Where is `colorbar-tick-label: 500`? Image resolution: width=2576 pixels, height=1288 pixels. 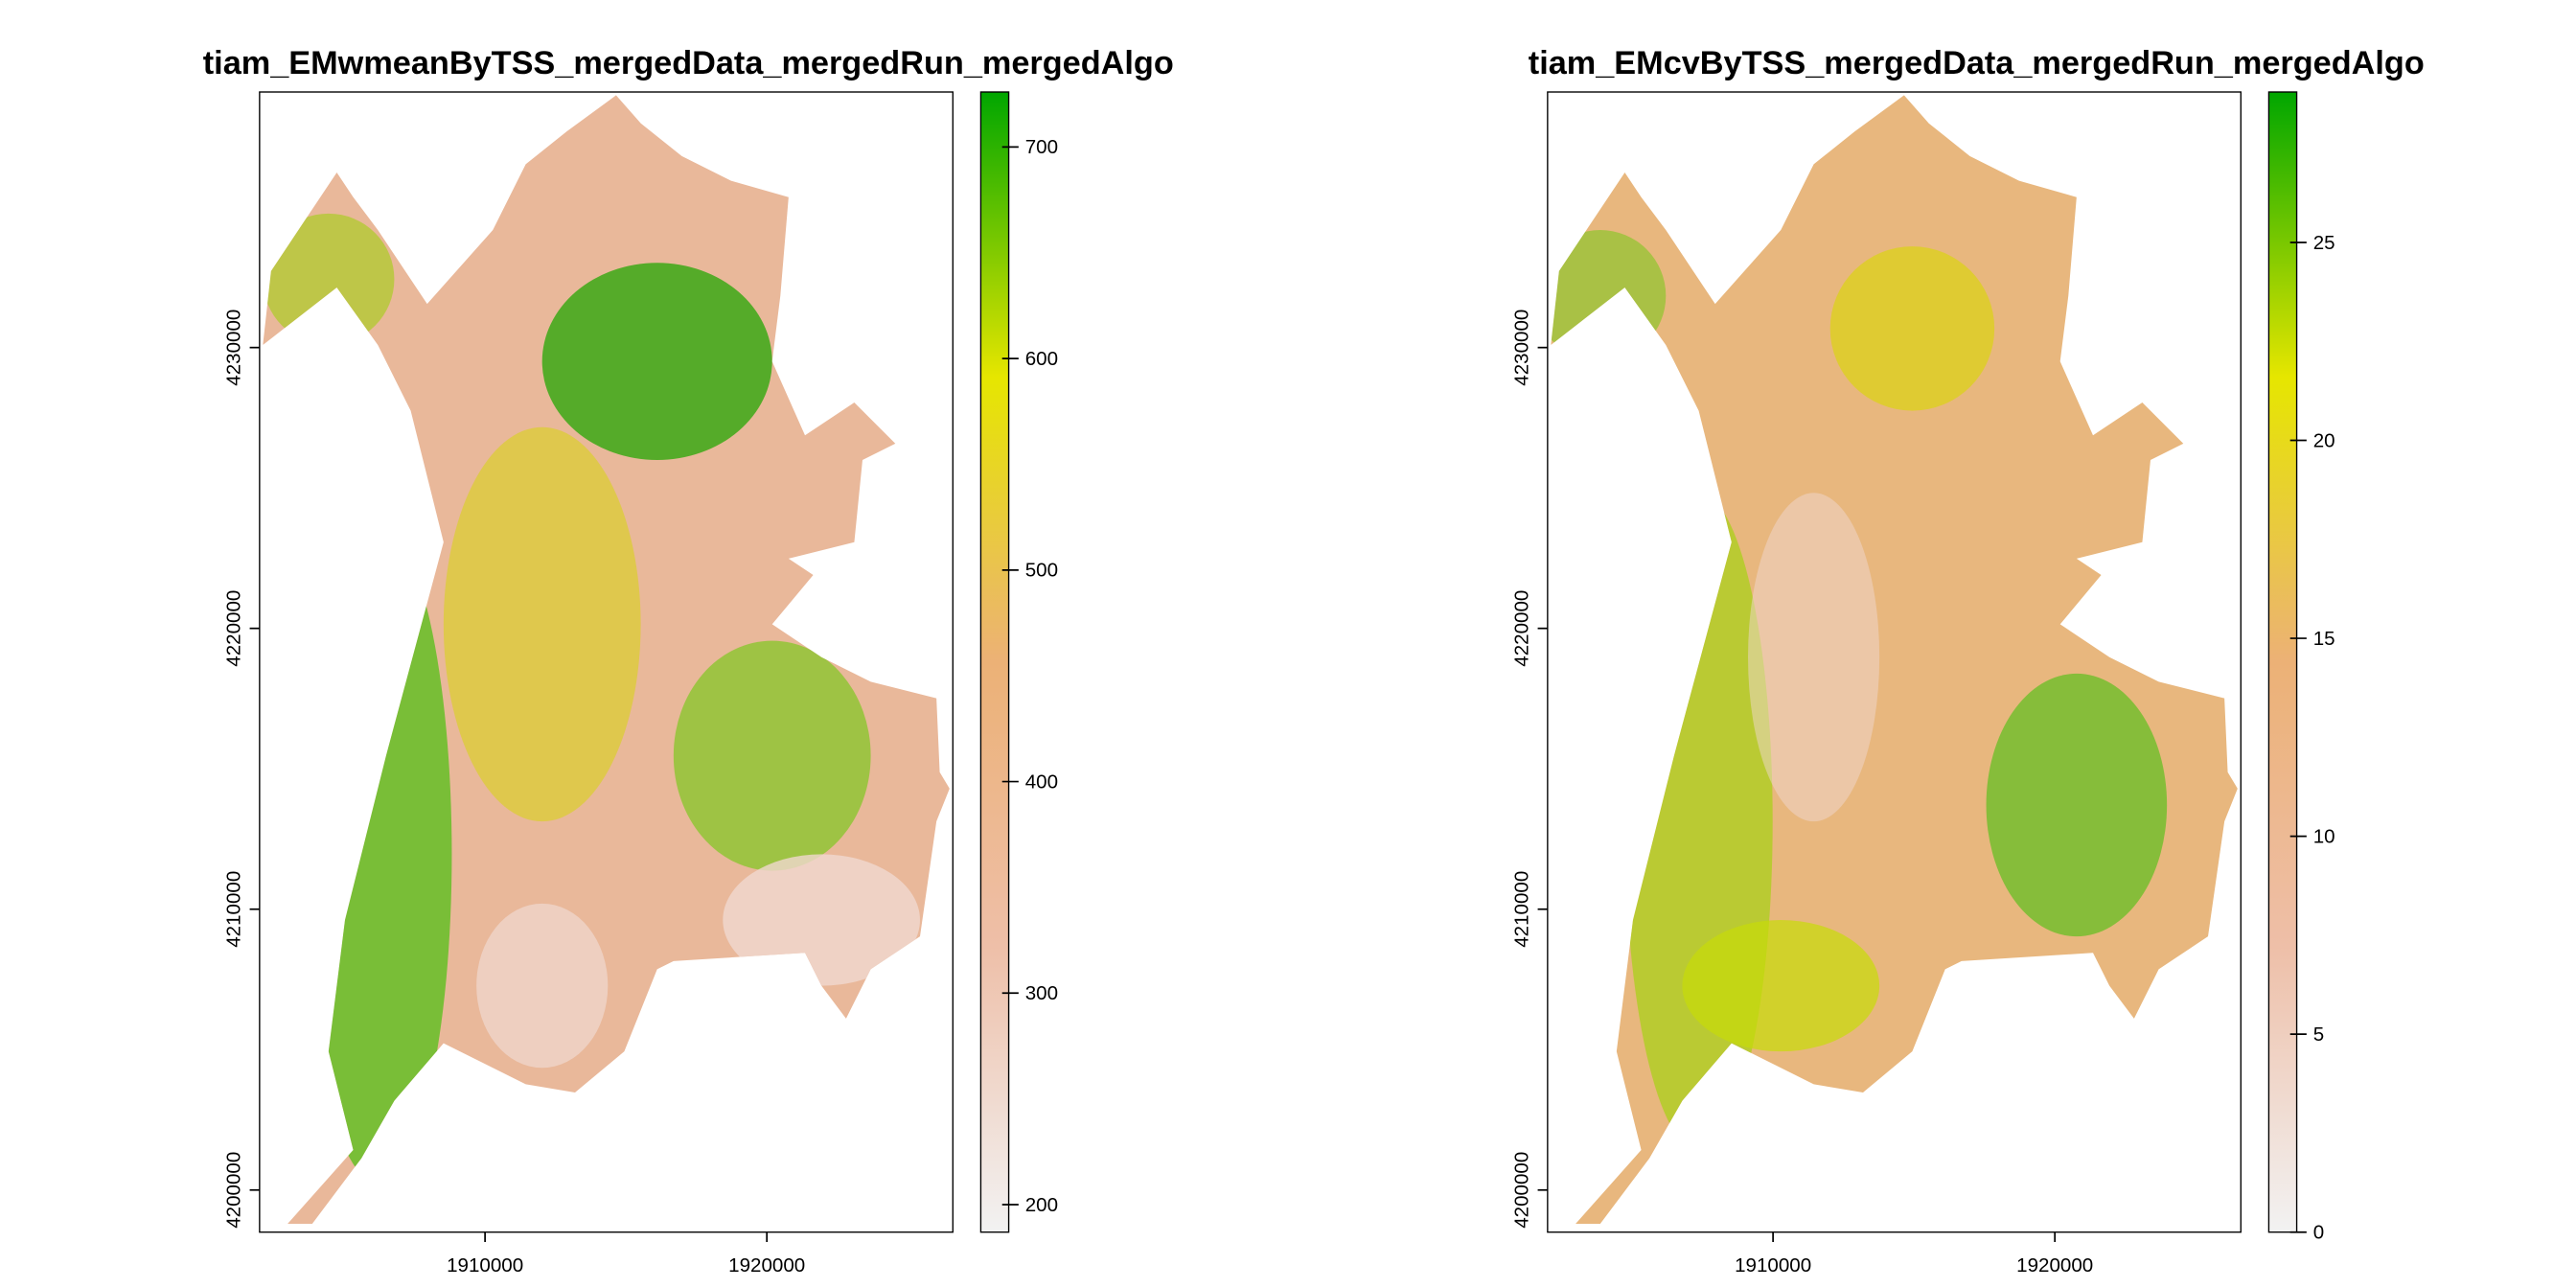 colorbar-tick-label: 500 is located at coordinates (1041, 571).